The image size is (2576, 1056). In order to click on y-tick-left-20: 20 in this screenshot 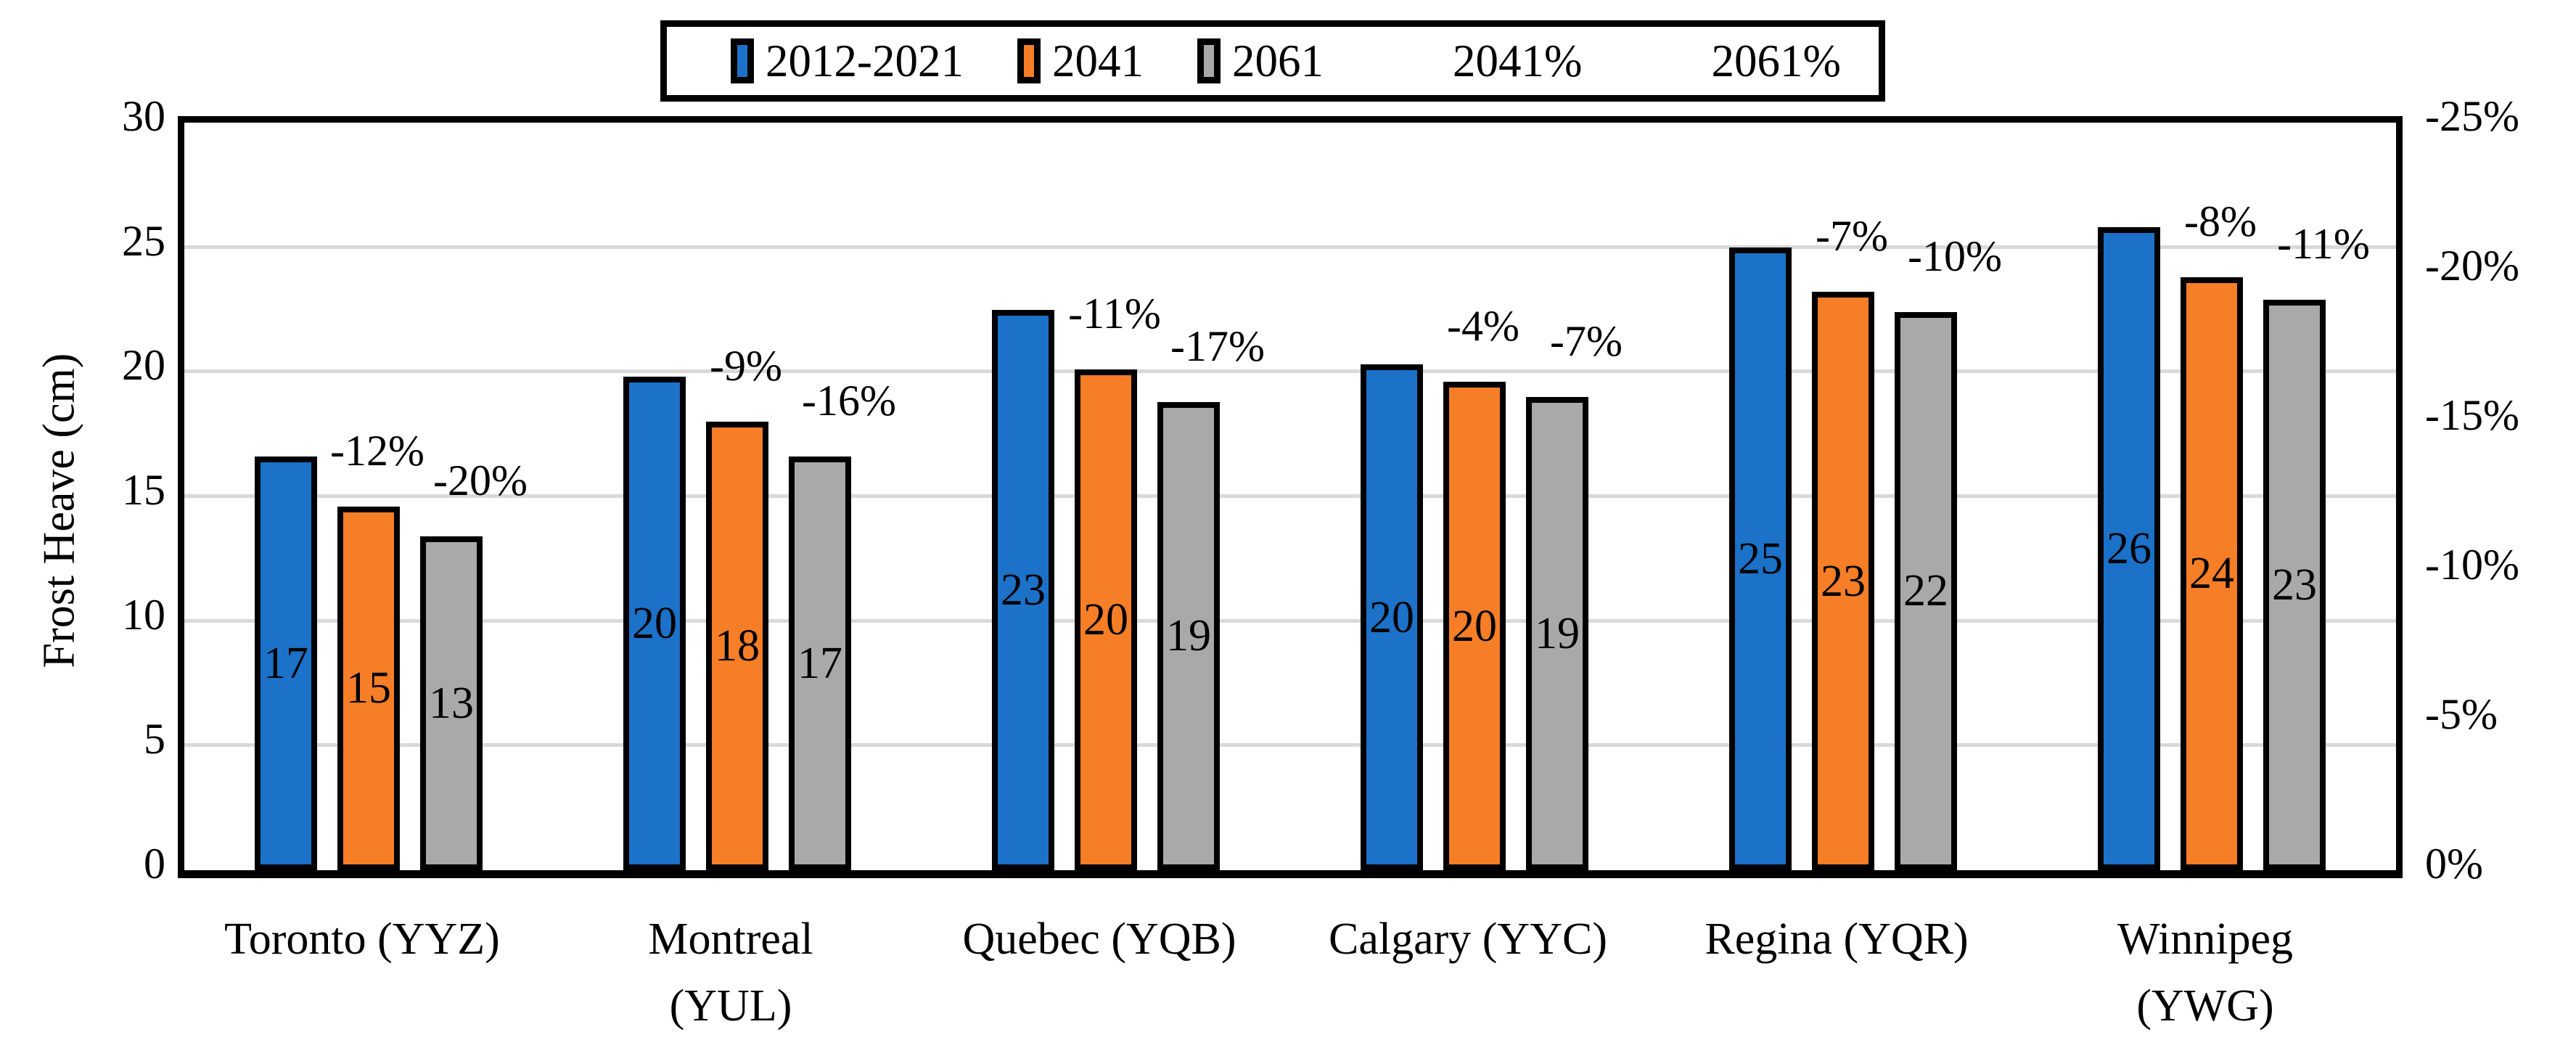, I will do `click(143, 365)`.